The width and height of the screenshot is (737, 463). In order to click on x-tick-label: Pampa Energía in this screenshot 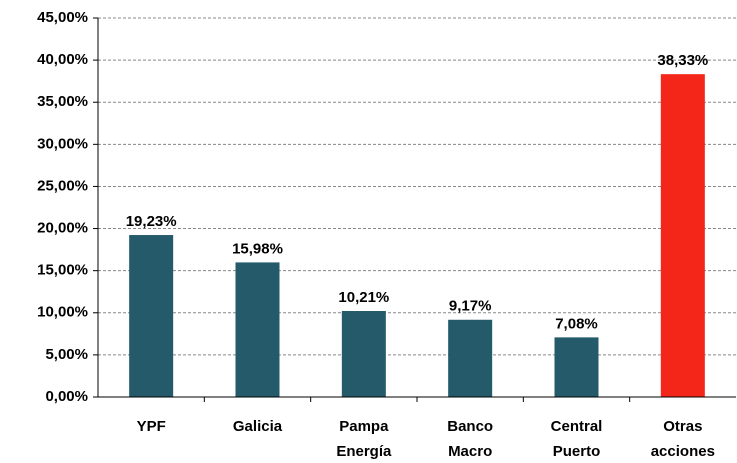, I will do `click(364, 439)`.